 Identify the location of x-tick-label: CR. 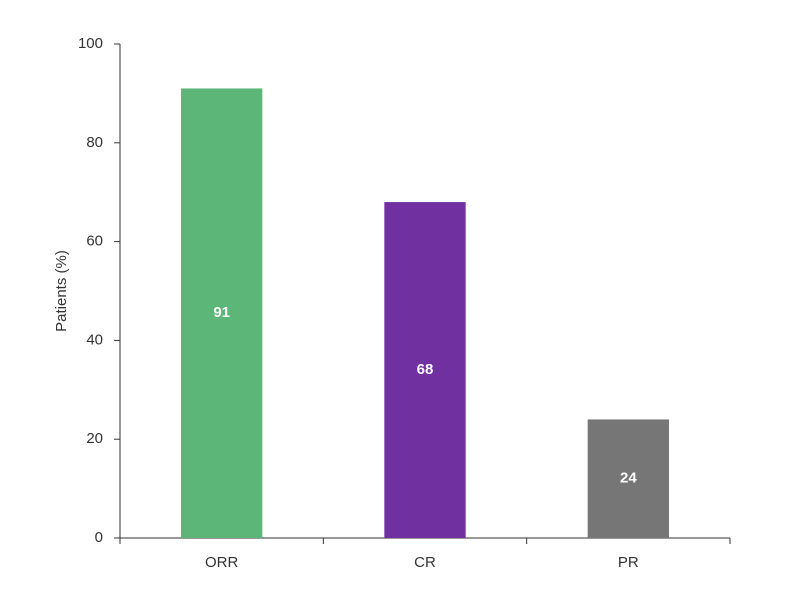
(425, 562).